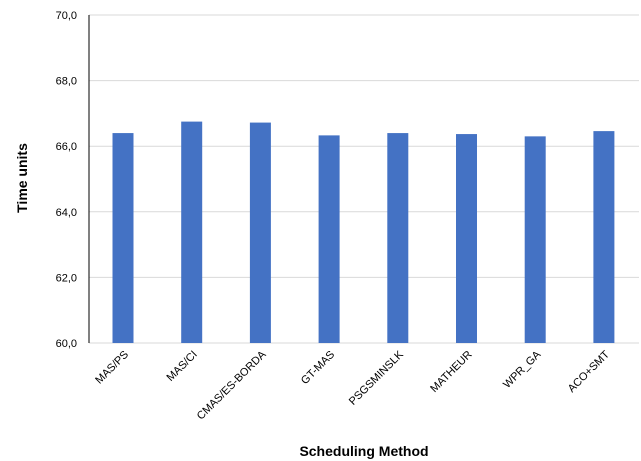  Describe the element at coordinates (112, 368) in the screenshot. I see `x-tick-label: MAS/PS` at that location.